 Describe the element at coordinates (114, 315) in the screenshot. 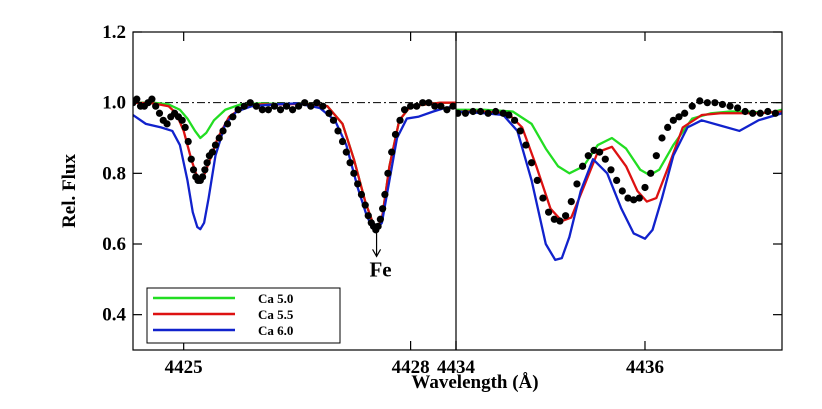

I see `y-tick-label: 0.4` at that location.